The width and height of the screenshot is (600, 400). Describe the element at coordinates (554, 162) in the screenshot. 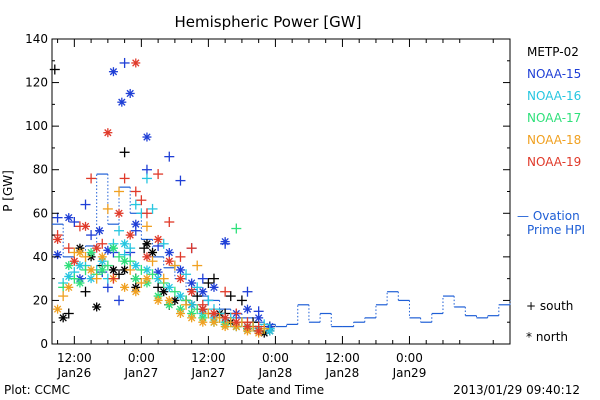

I see `legend-satellite-label: NOAA-19` at that location.